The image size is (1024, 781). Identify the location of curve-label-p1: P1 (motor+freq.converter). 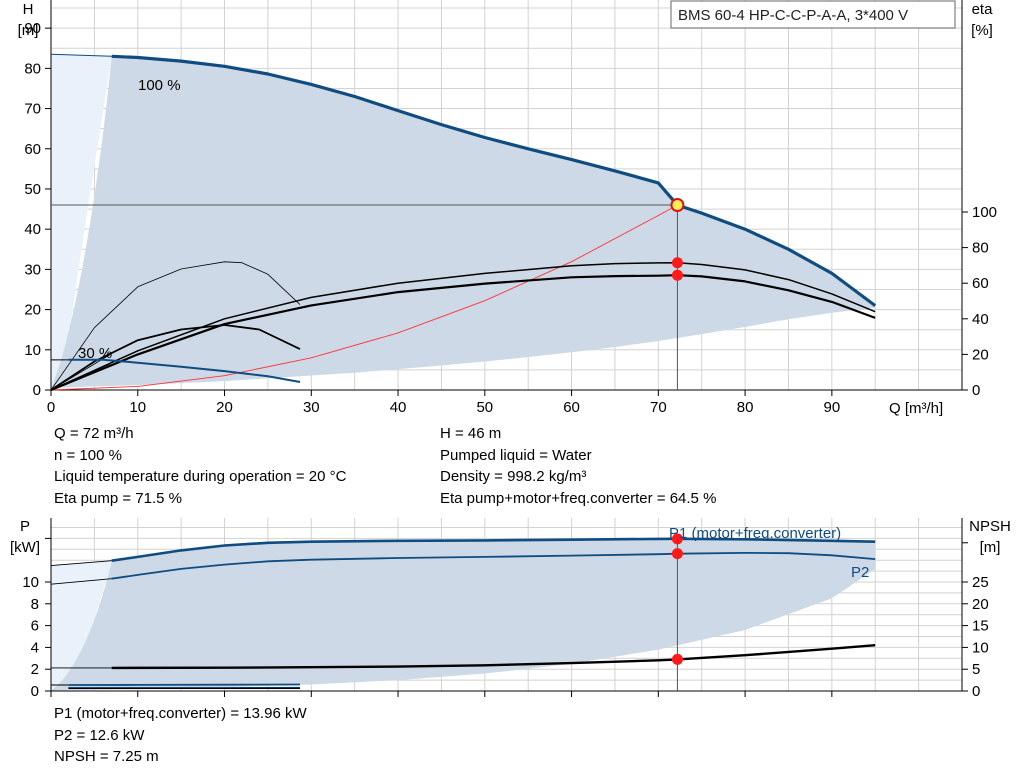
(755, 533).